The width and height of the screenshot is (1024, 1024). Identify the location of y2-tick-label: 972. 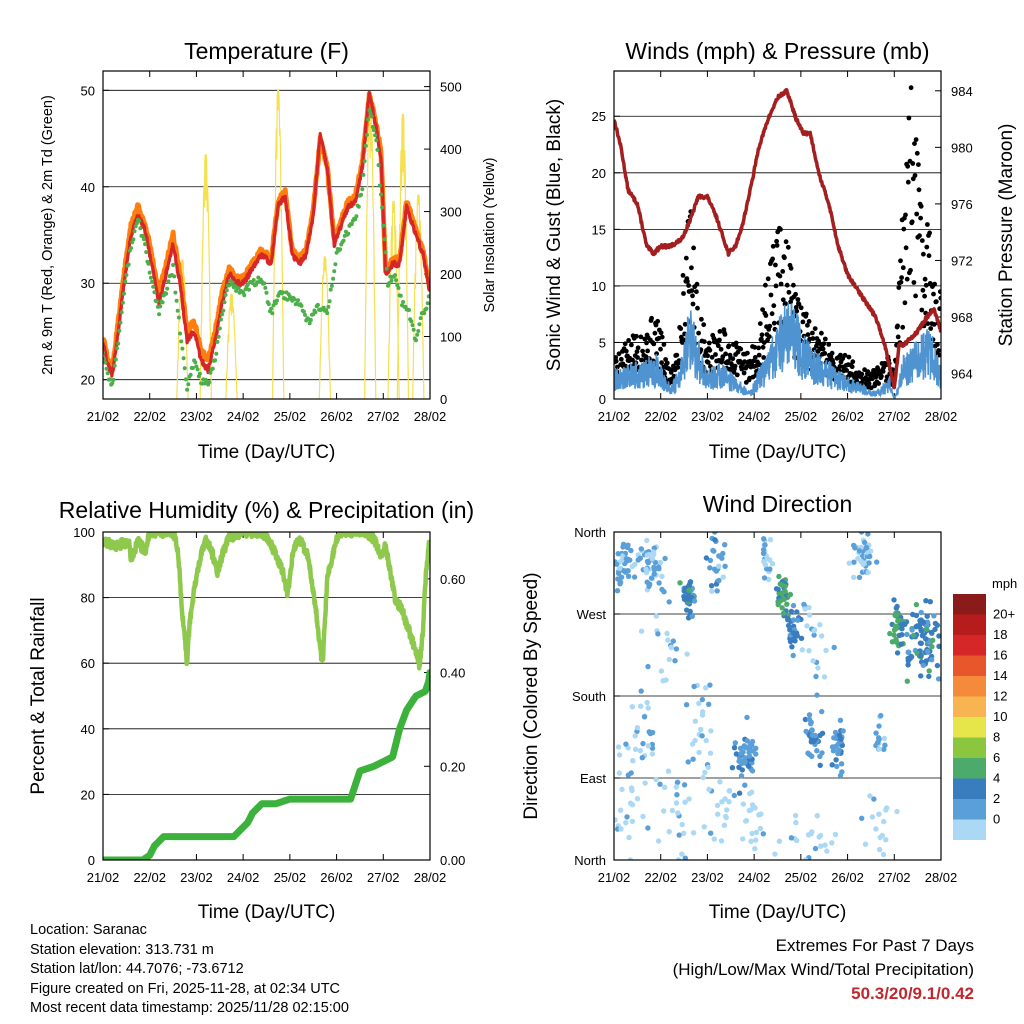
(962, 260).